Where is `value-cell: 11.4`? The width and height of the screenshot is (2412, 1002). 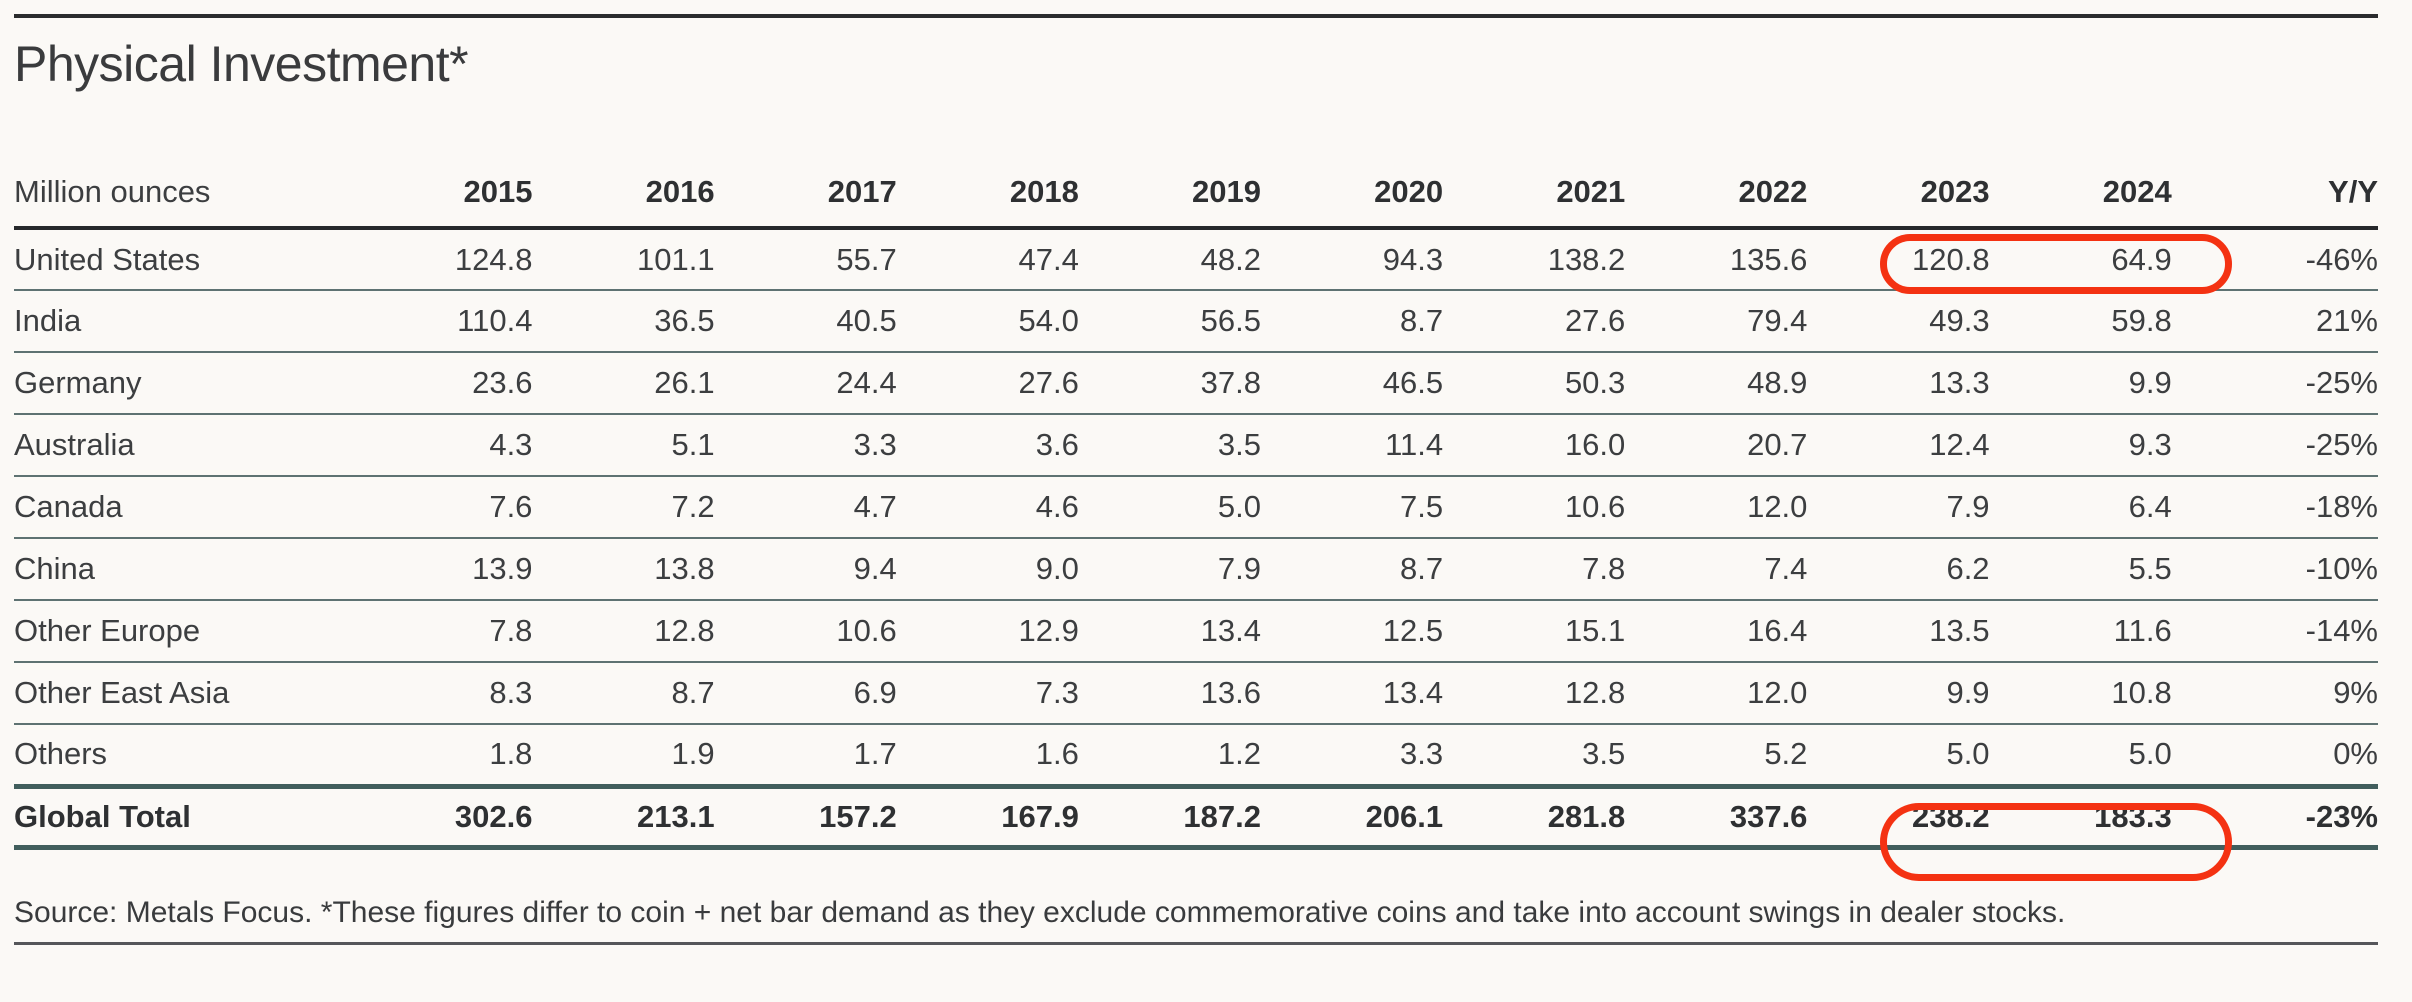
value-cell: 11.4 is located at coordinates (1414, 444).